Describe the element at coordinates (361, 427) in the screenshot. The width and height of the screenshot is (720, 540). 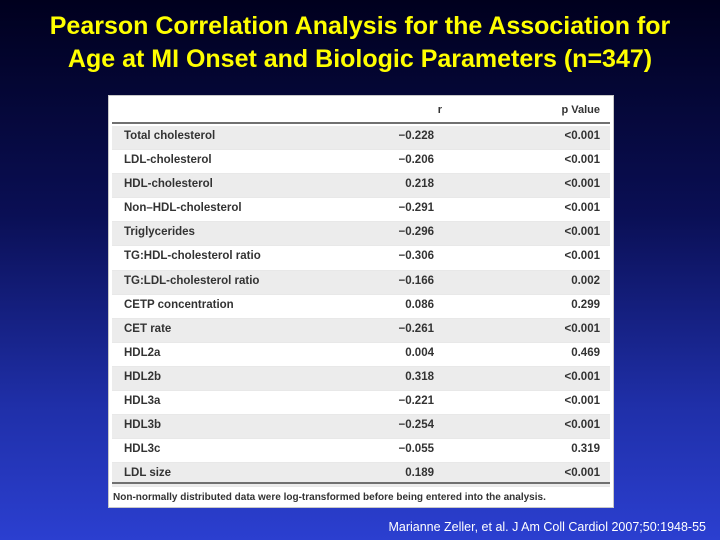
I see `table-row: HDL3b −0.254 <0.001` at that location.